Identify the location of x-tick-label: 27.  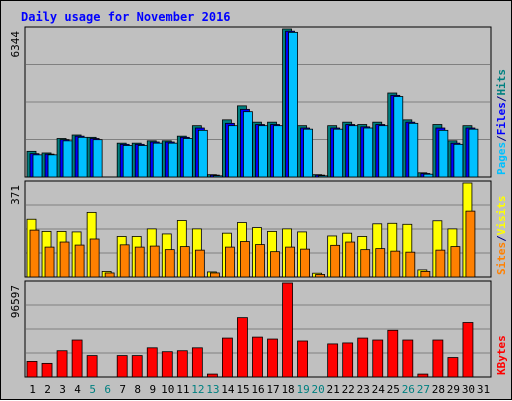
(423, 389).